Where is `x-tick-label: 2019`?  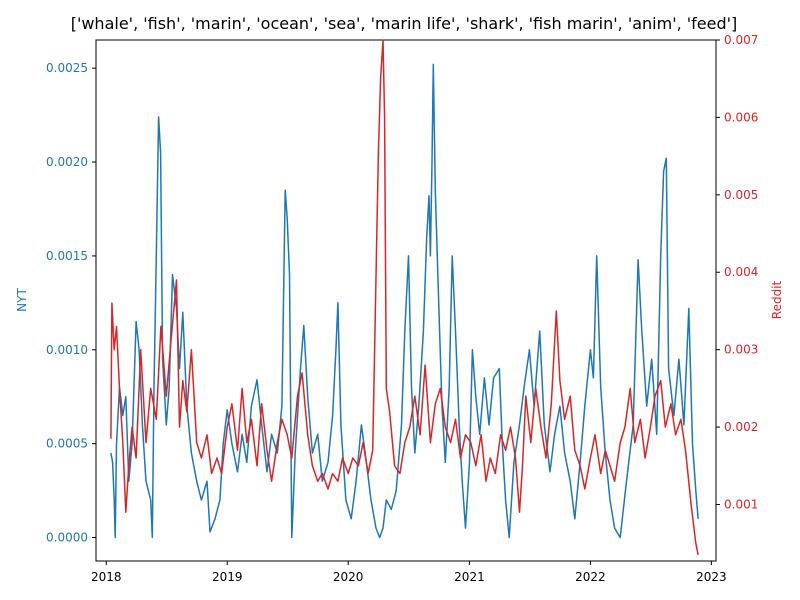
x-tick-label: 2019 is located at coordinates (227, 577).